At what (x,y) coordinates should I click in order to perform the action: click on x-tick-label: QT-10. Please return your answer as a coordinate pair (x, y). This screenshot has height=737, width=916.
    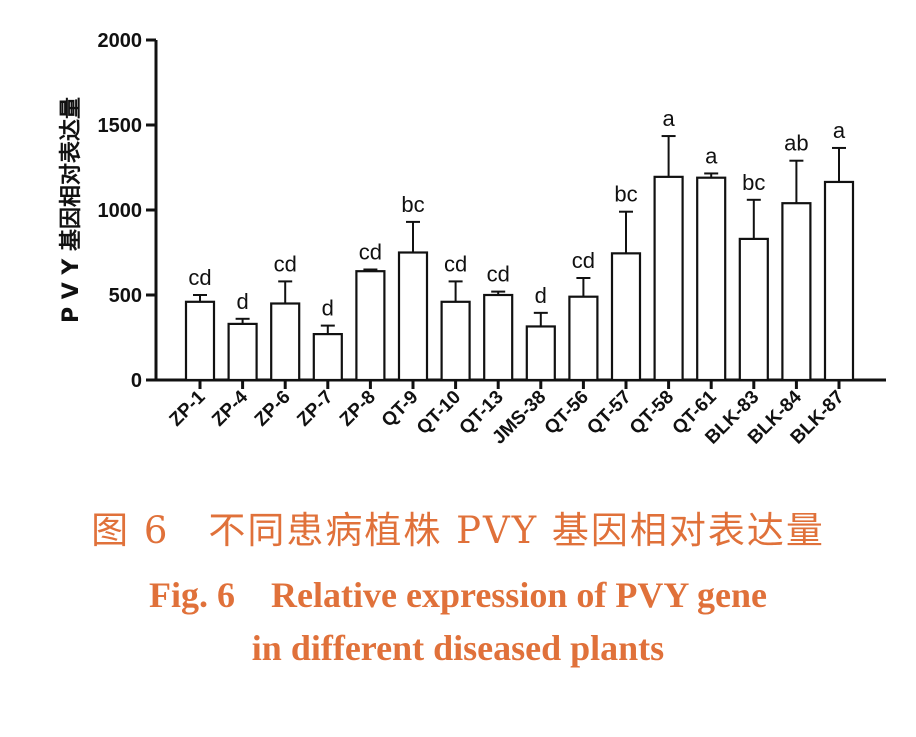
    Looking at the image, I should click on (439, 413).